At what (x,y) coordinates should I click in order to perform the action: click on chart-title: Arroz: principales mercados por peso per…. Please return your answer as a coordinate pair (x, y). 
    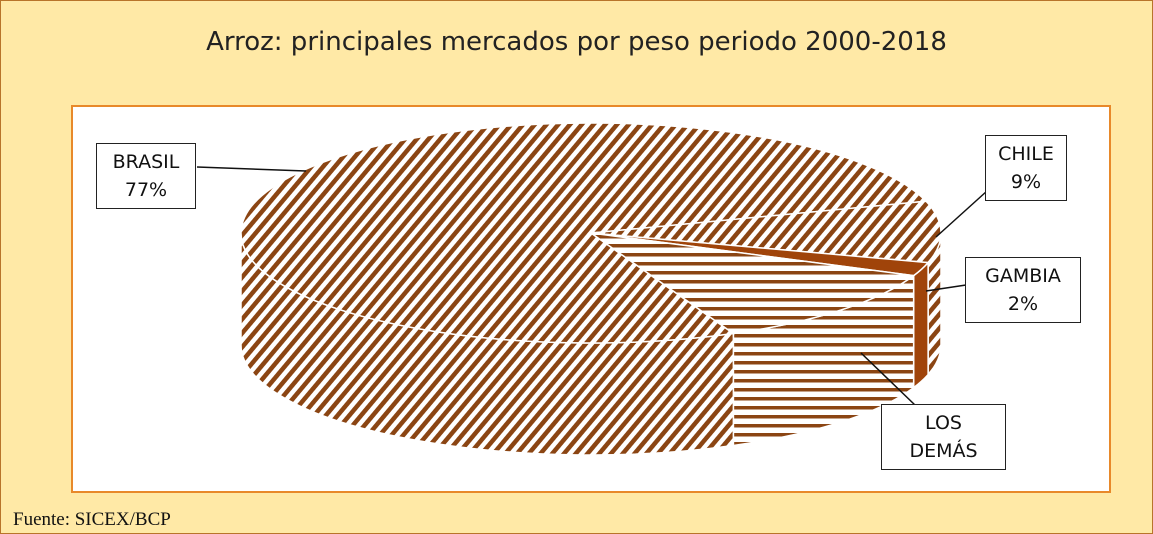
    Looking at the image, I should click on (576, 42).